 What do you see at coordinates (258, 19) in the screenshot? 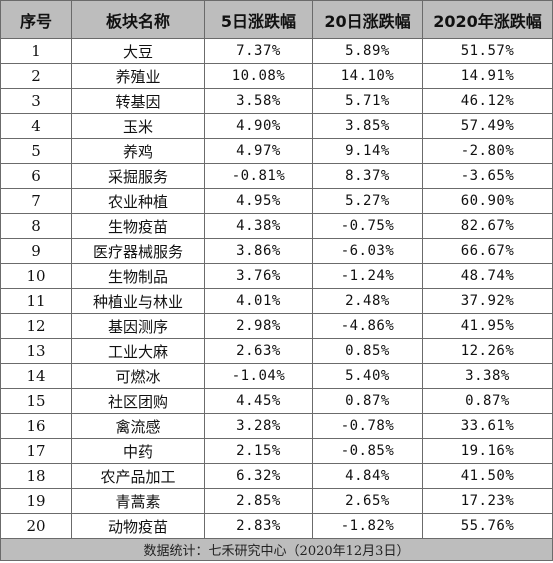
I see `header-5day-change: 5日涨跌幅` at bounding box center [258, 19].